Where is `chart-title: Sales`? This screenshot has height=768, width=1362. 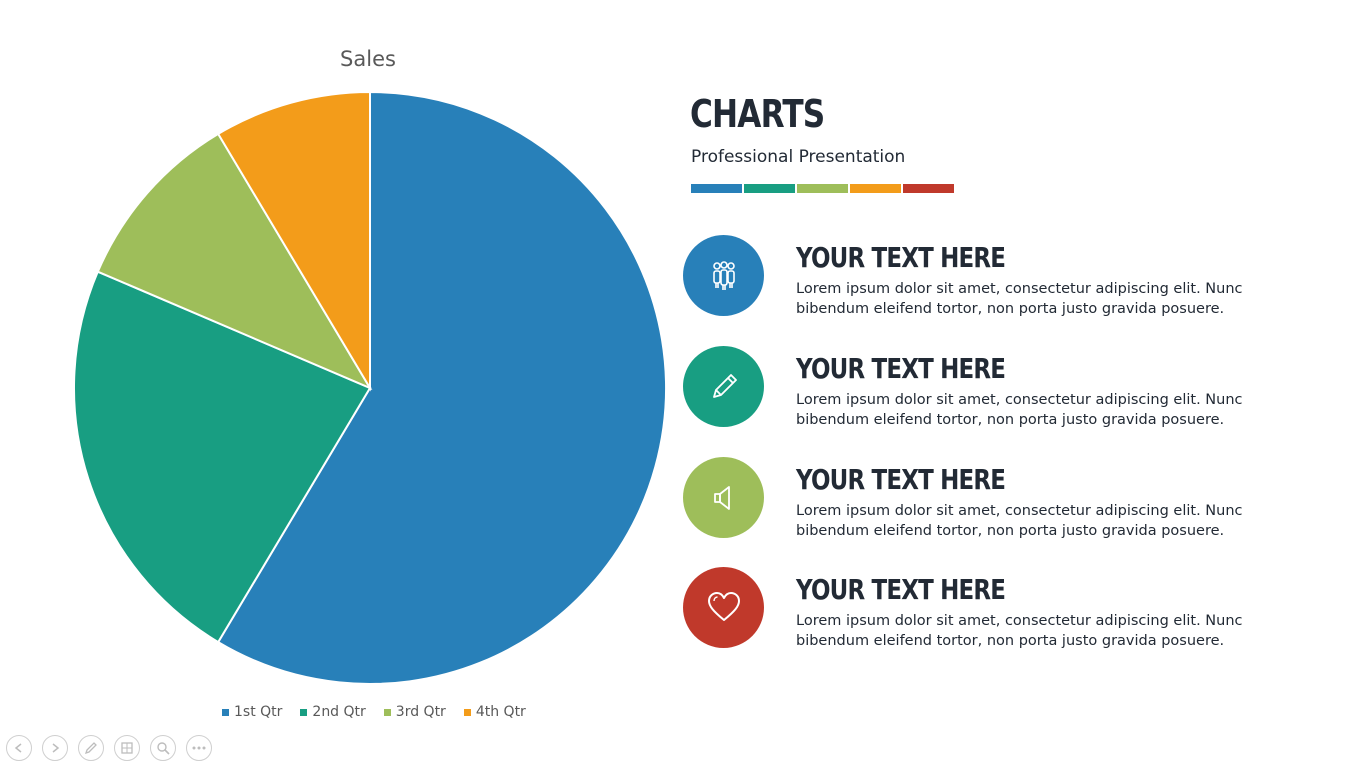
chart-title: Sales is located at coordinates (368, 59).